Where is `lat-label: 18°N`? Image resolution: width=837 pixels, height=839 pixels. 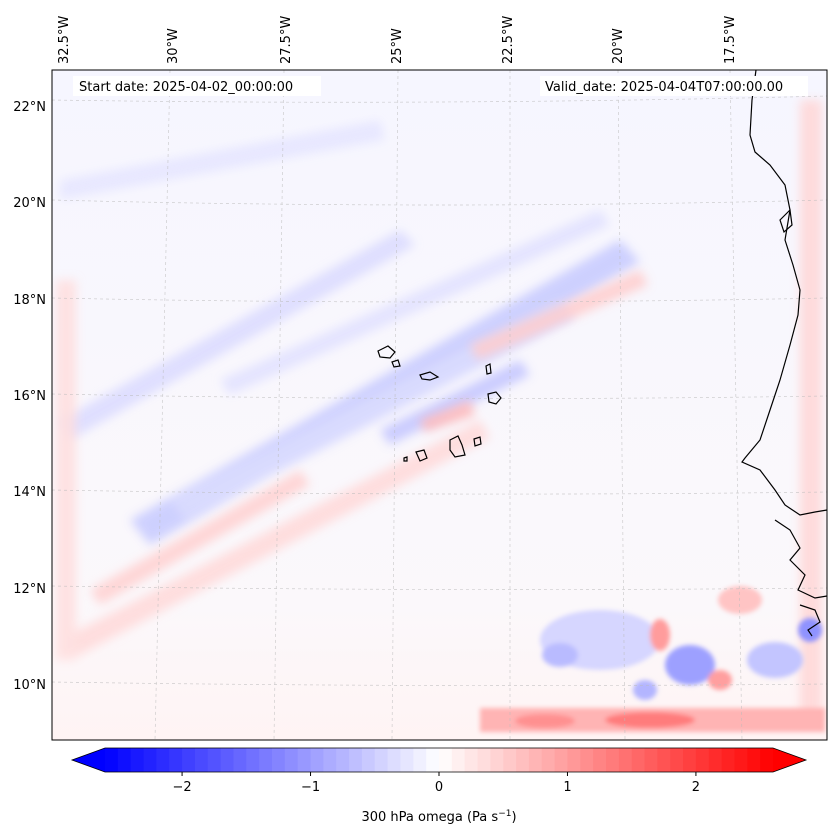
lat-label: 18°N is located at coordinates (29, 300).